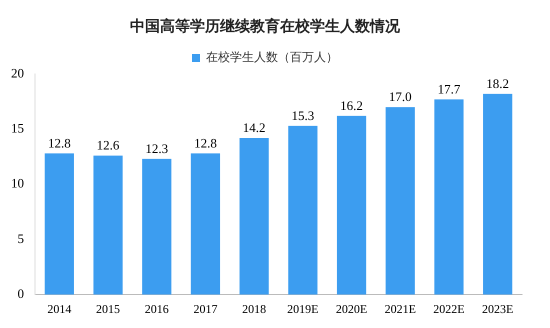 Image resolution: width=550 pixels, height=328 pixels. What do you see at coordinates (272, 57) in the screenshot?
I see `legend-label: 在校学生人数（百万人）` at bounding box center [272, 57].